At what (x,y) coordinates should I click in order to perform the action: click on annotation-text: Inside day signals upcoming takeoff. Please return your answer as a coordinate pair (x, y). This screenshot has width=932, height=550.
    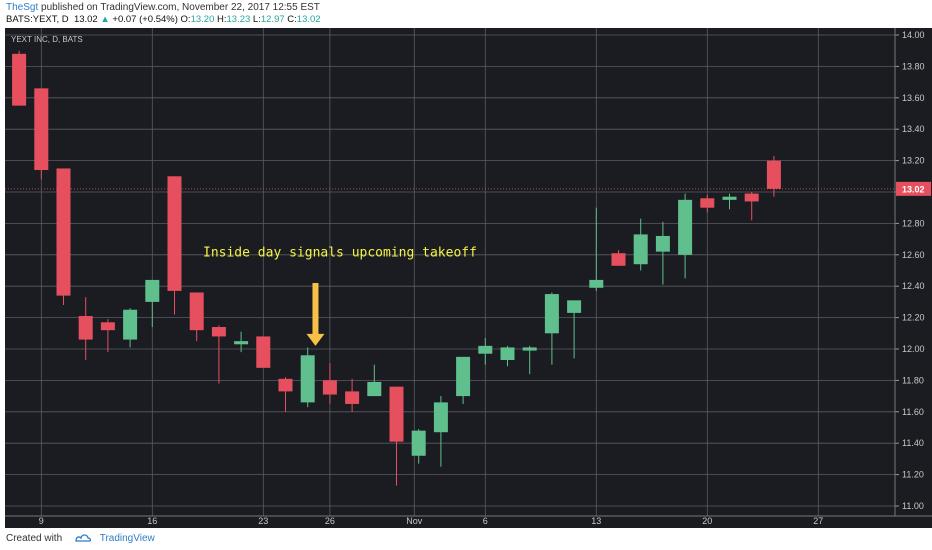
    Looking at the image, I should click on (340, 252).